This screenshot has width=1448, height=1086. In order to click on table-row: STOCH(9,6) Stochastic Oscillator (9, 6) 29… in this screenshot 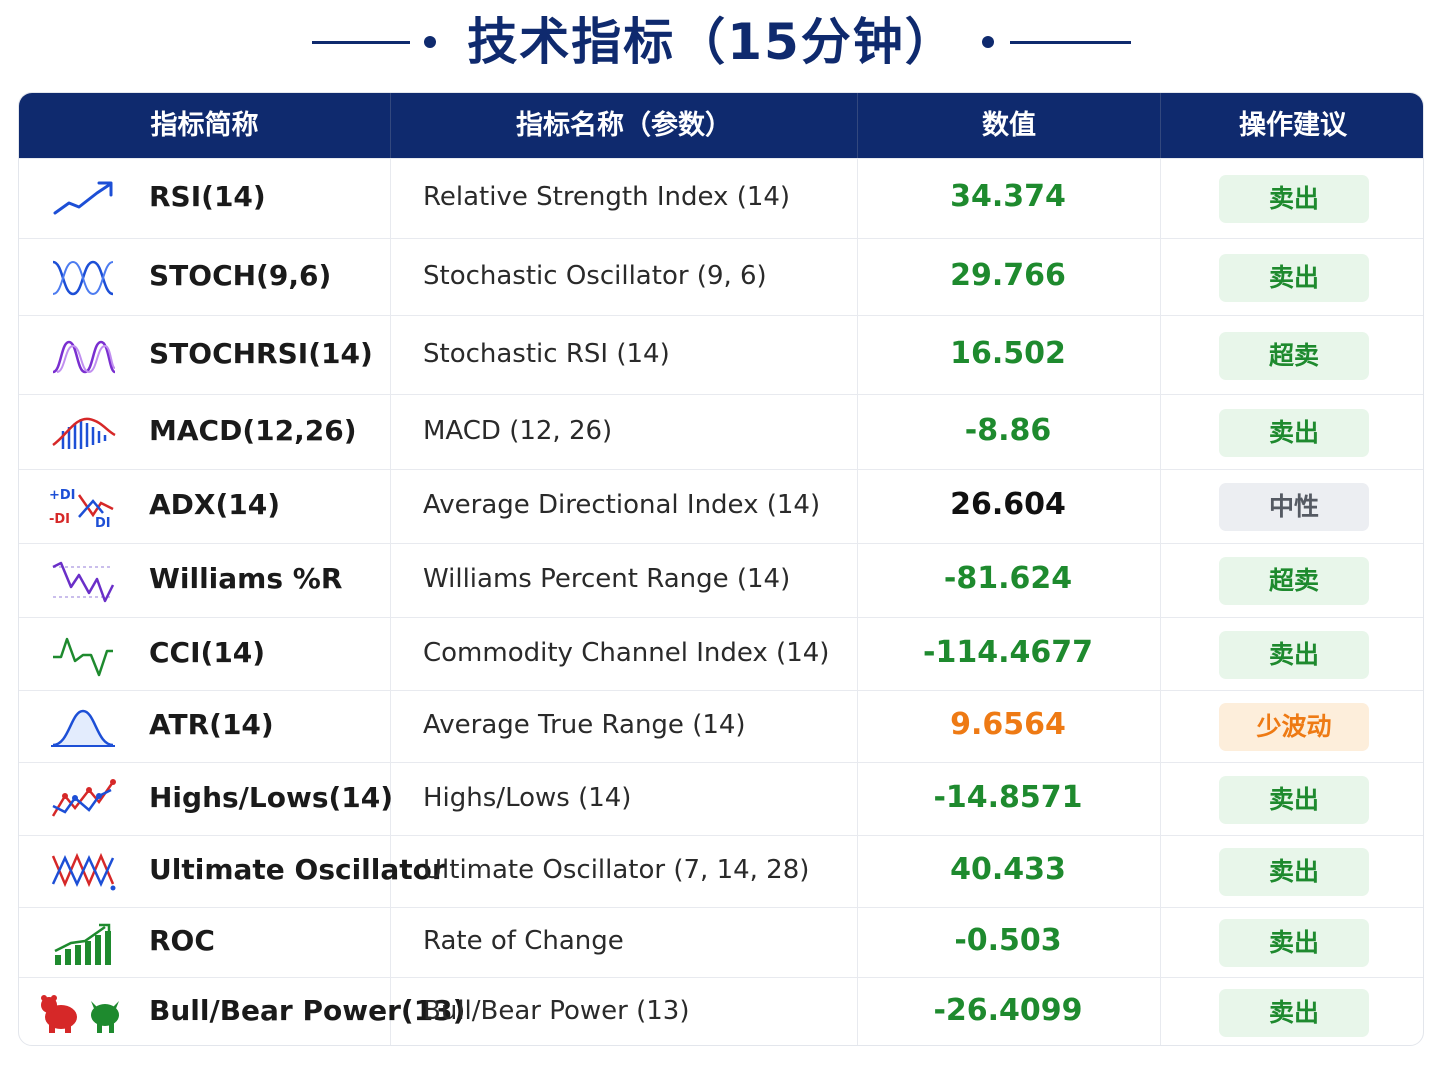, I will do `click(721, 277)`.